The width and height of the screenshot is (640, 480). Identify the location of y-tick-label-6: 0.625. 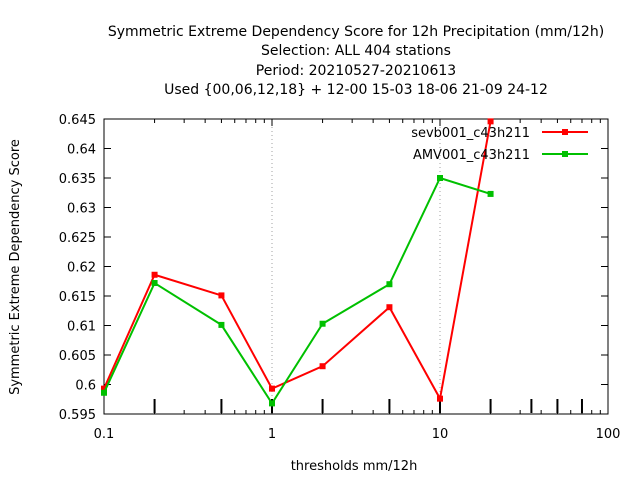
(77, 238).